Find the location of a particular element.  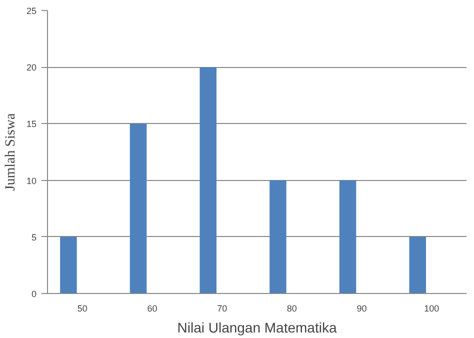

y-tick-label: 20 is located at coordinates (31, 67).